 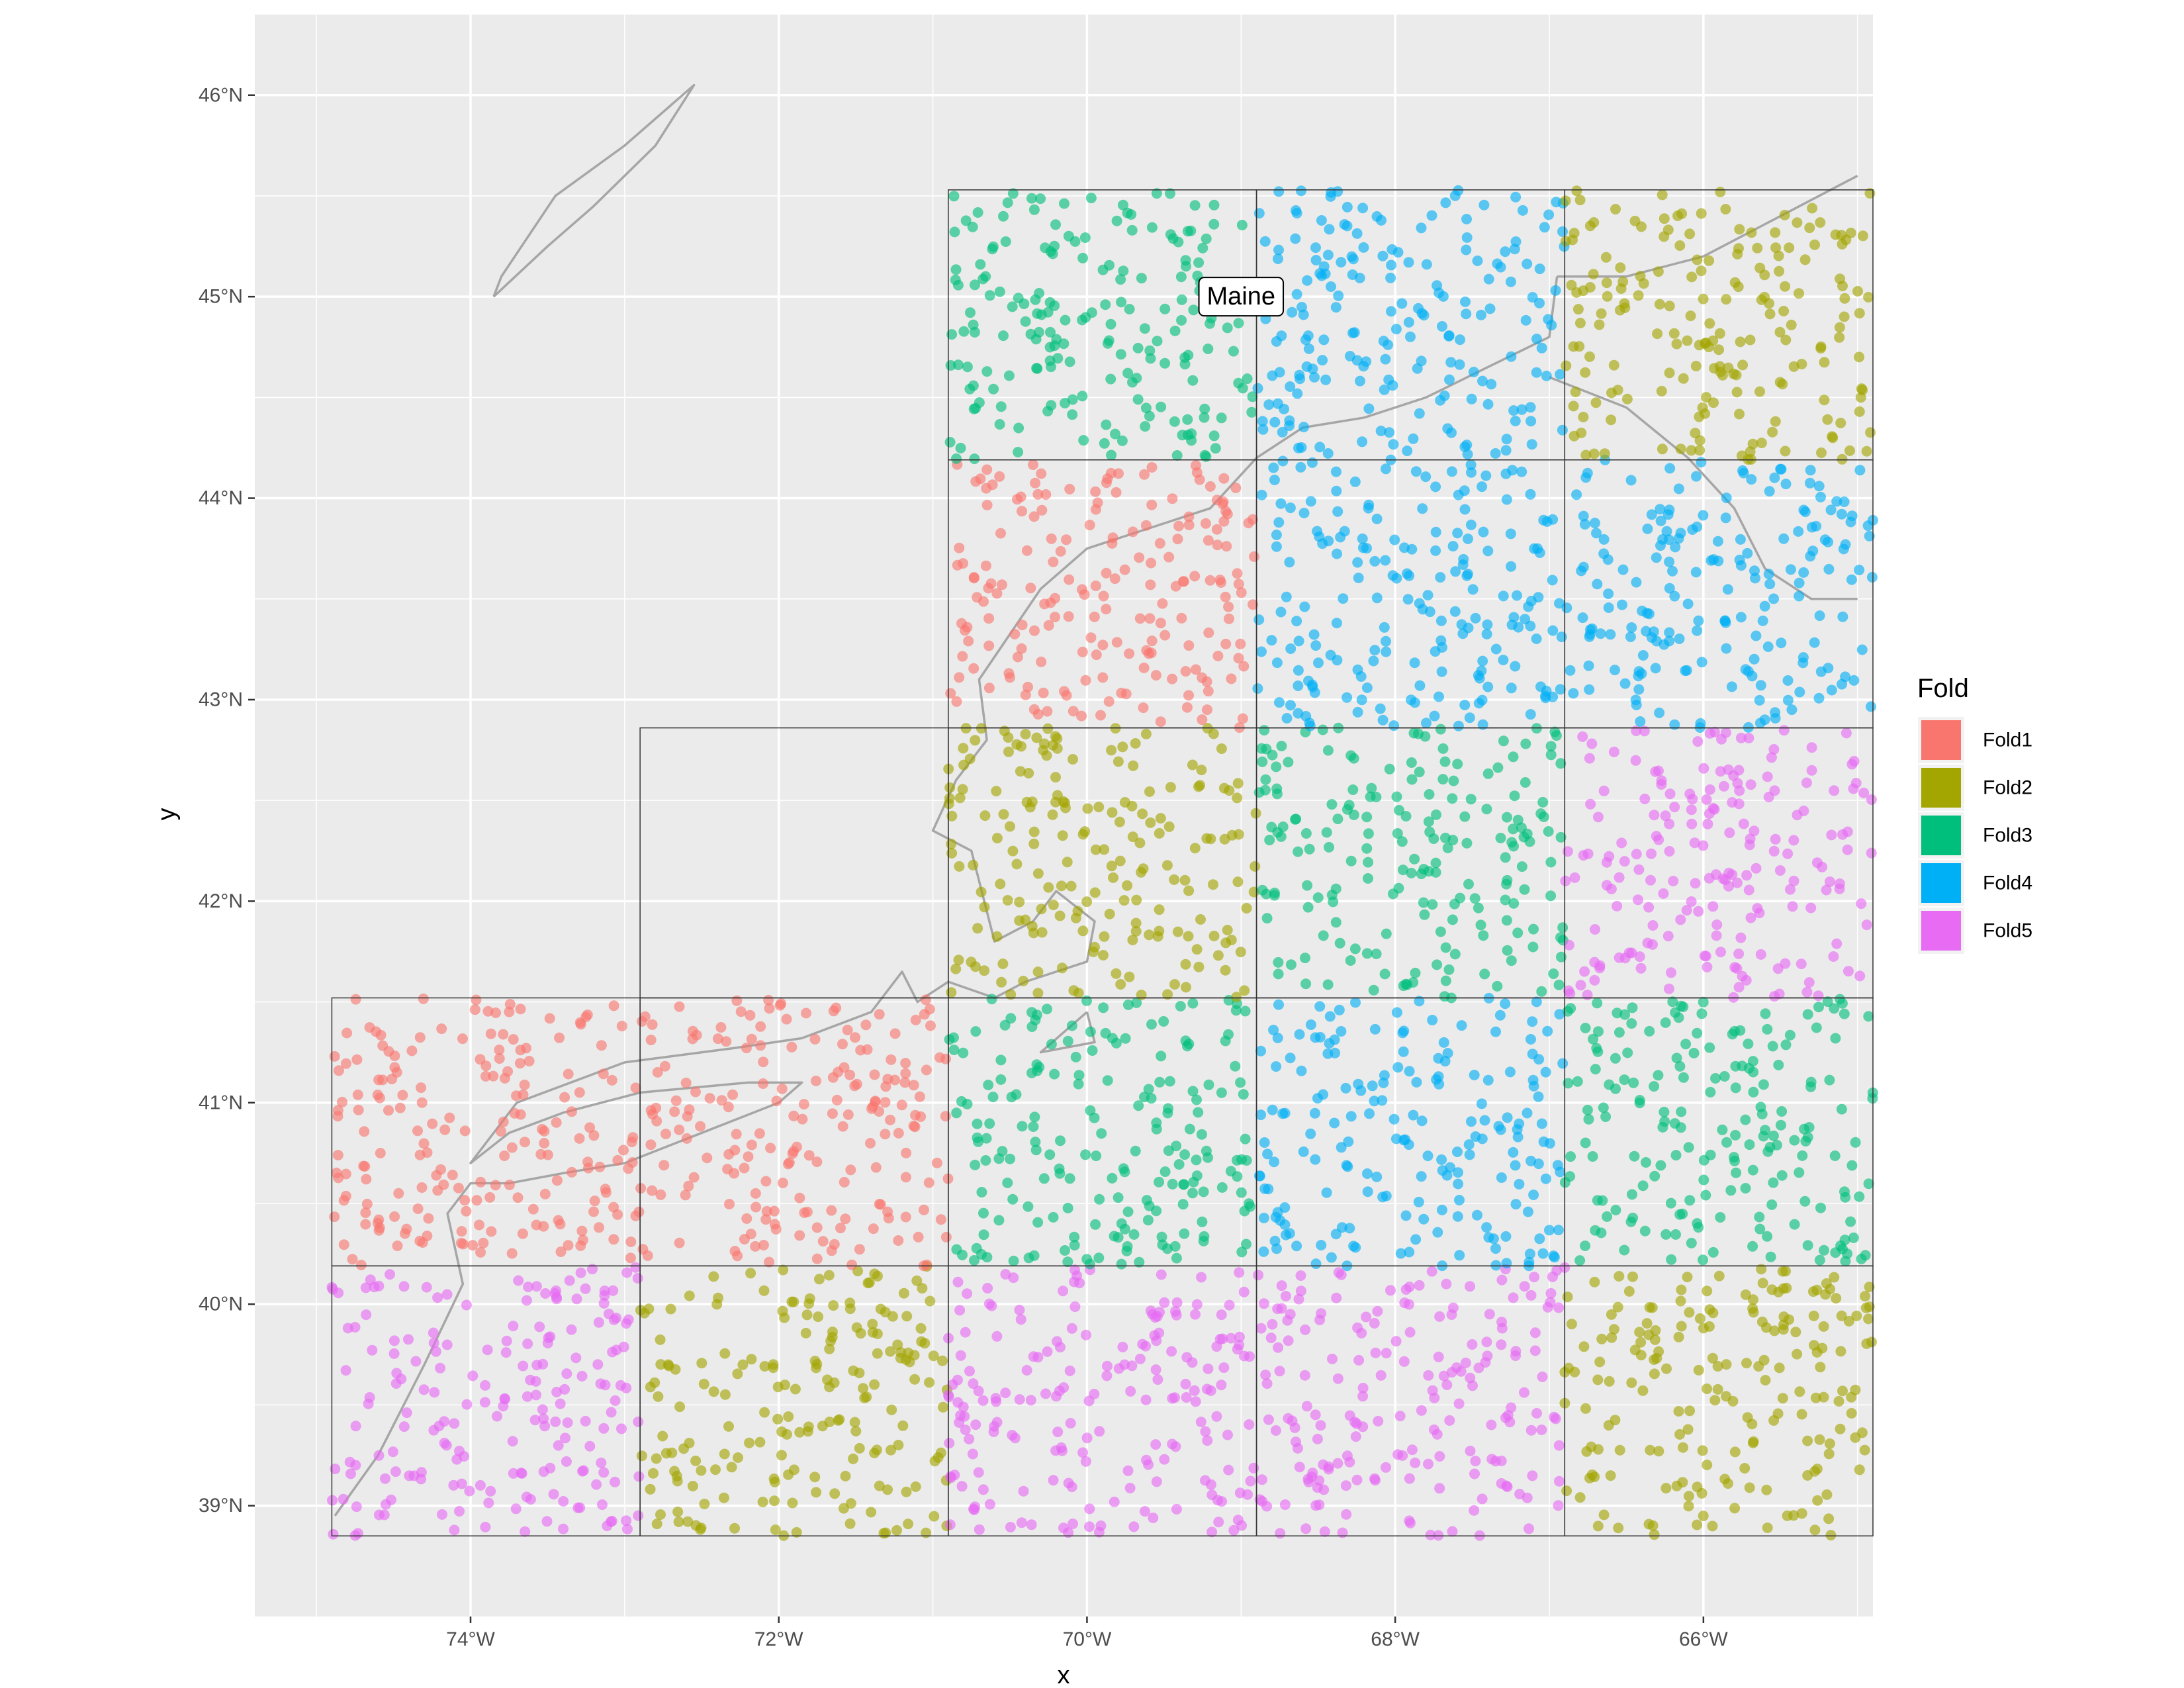 What do you see at coordinates (221, 699) in the screenshot?
I see `y-tick-label: 43°N` at bounding box center [221, 699].